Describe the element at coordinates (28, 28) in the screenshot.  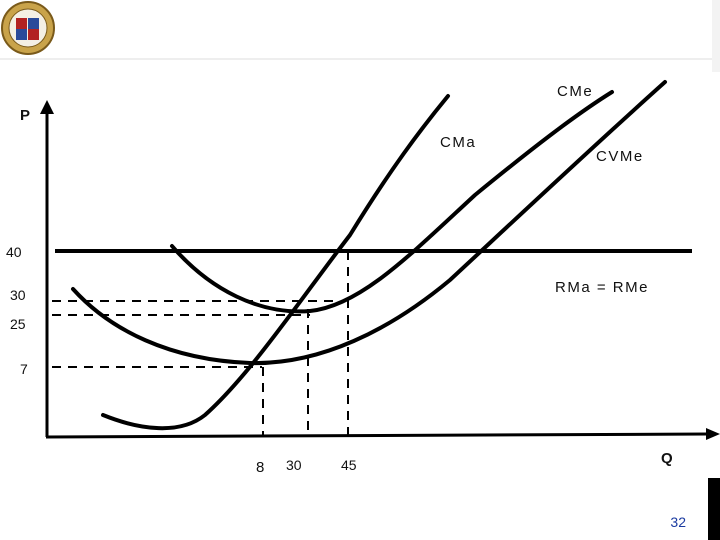
I see `university-seal-logo` at that location.